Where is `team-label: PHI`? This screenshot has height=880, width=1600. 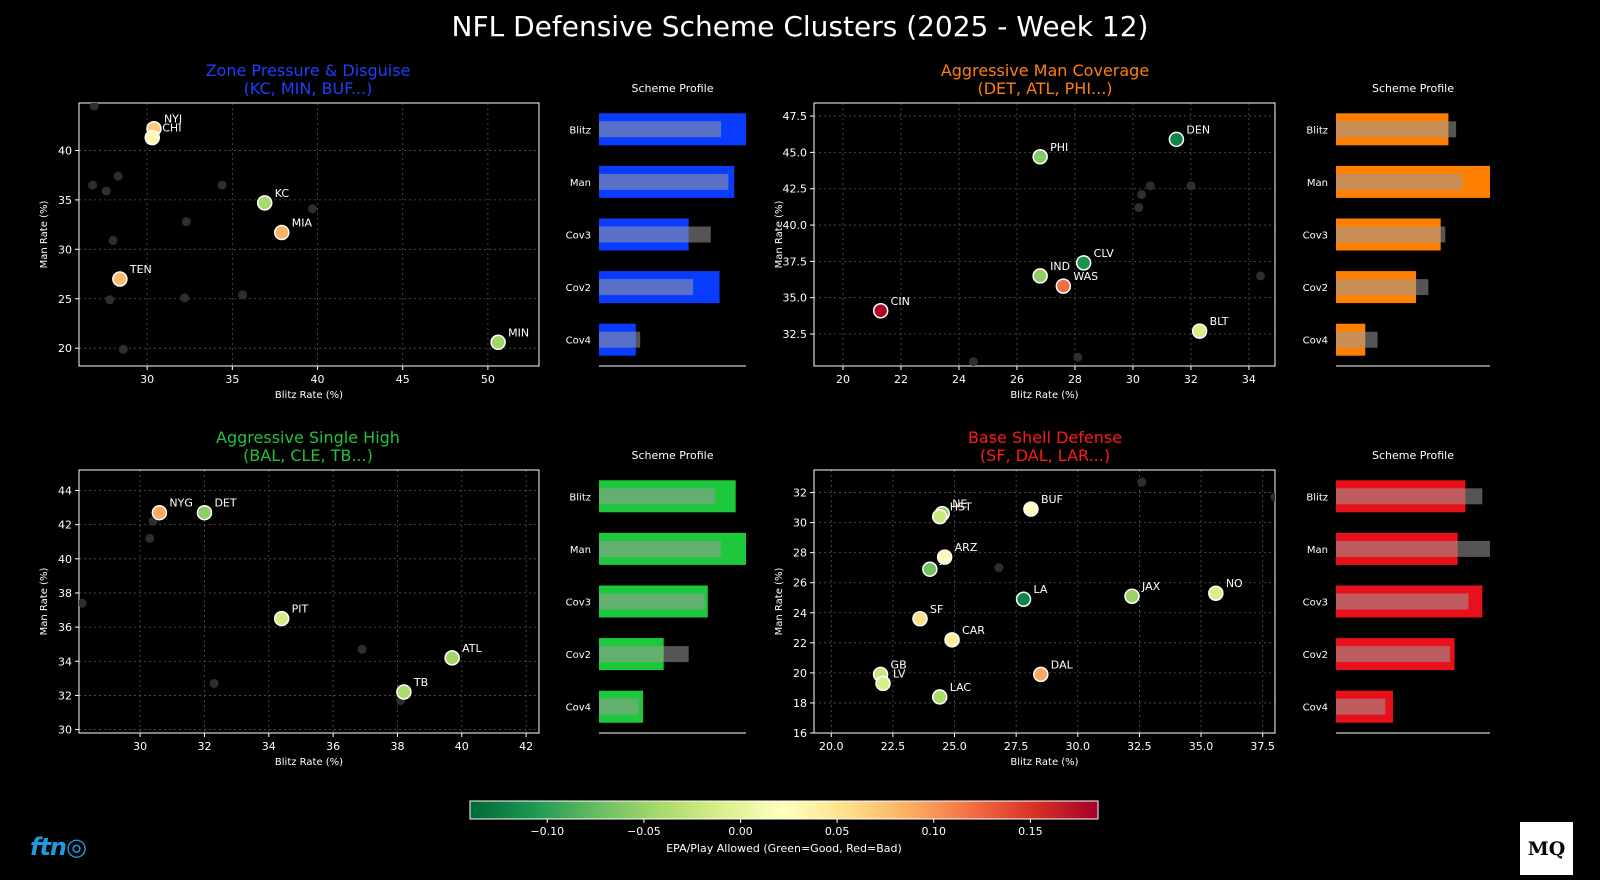 team-label: PHI is located at coordinates (1059, 147).